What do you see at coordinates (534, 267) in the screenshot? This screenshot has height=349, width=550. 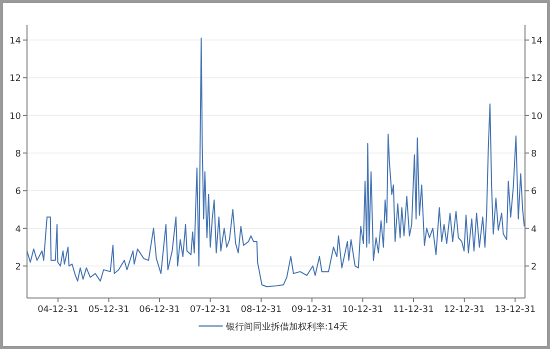 I see `y2-tick-label: 2` at bounding box center [534, 267].